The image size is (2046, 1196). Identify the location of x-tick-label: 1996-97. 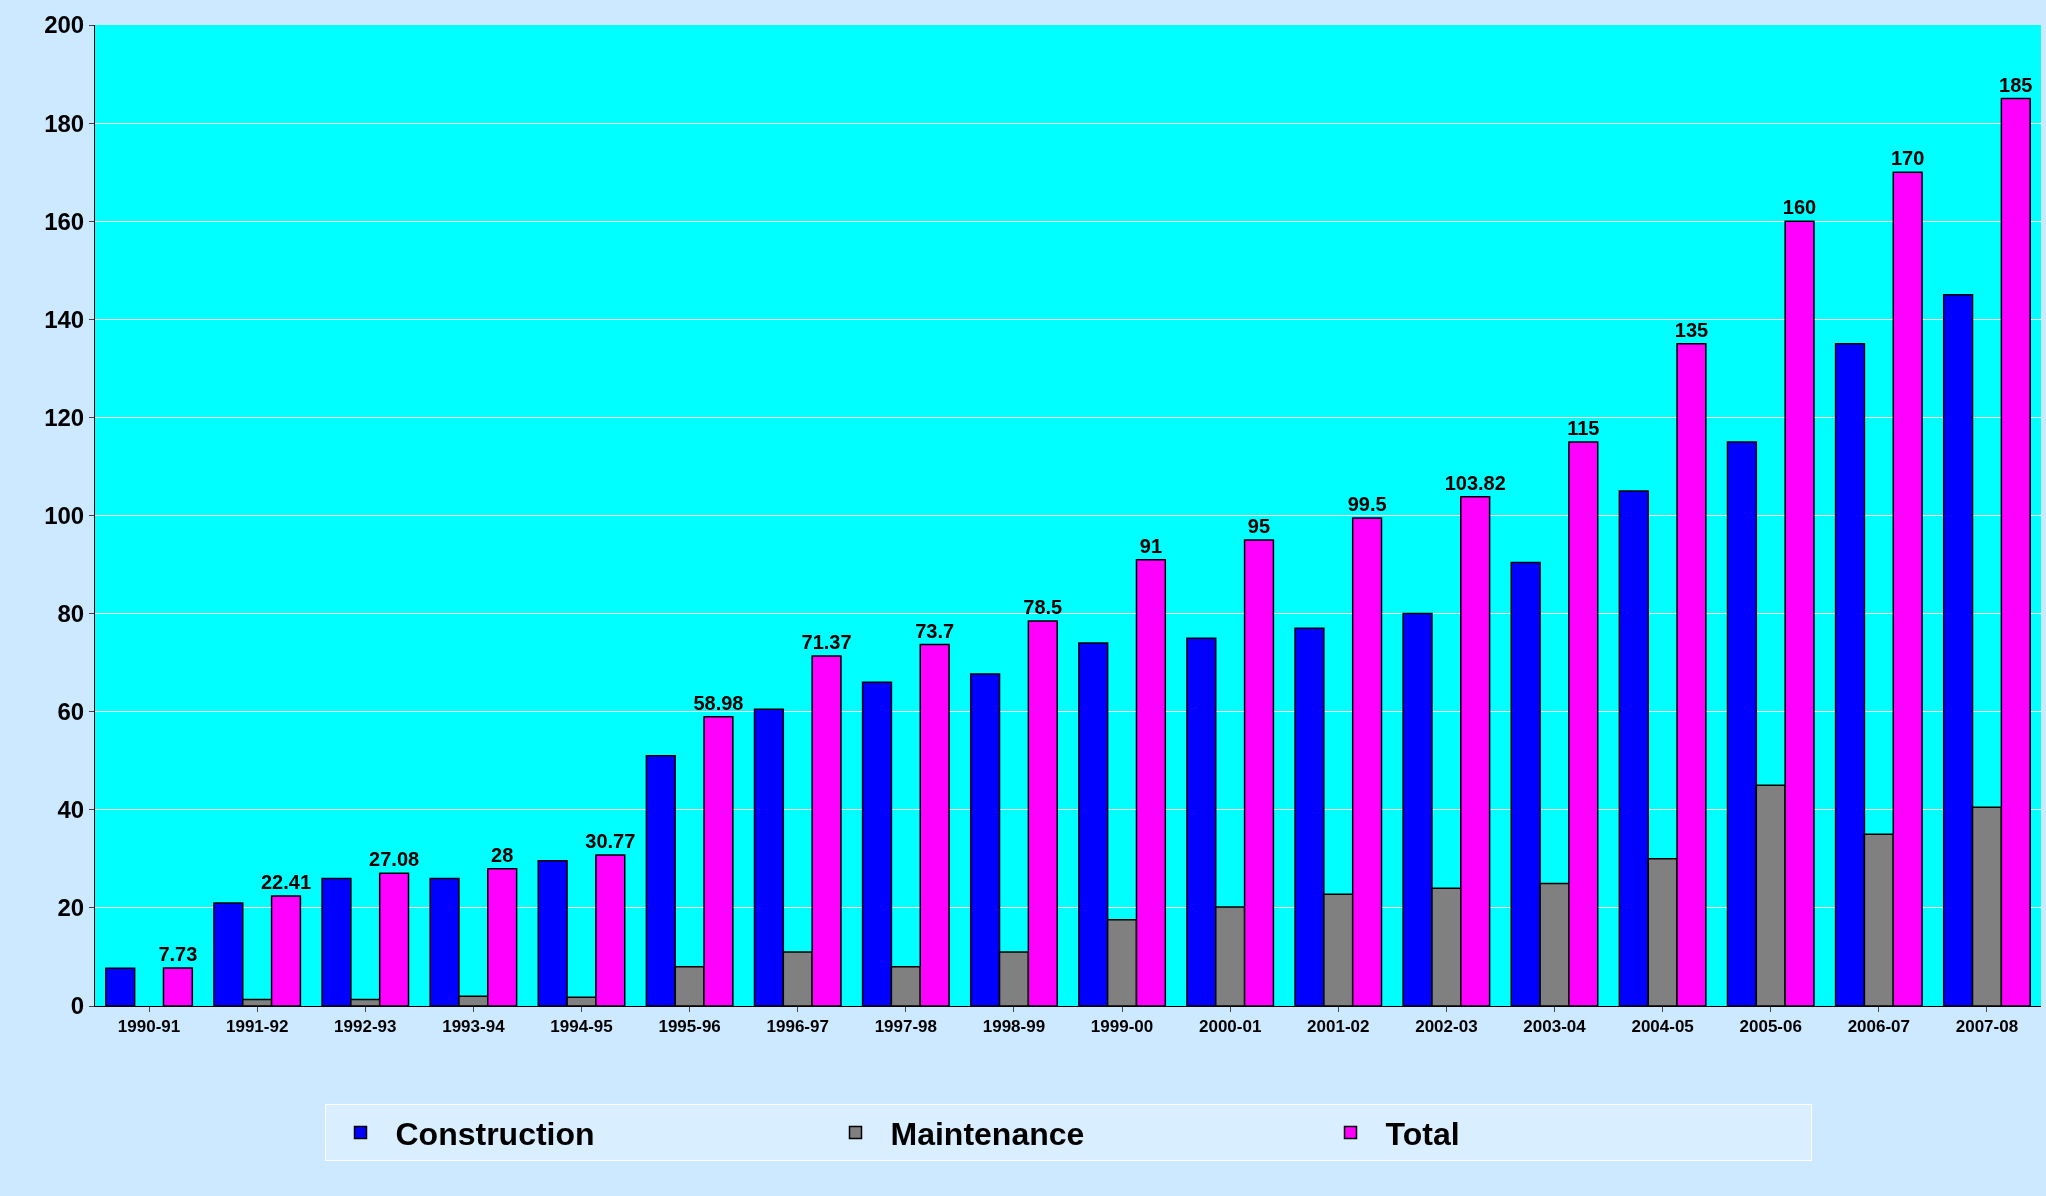
(797, 1027).